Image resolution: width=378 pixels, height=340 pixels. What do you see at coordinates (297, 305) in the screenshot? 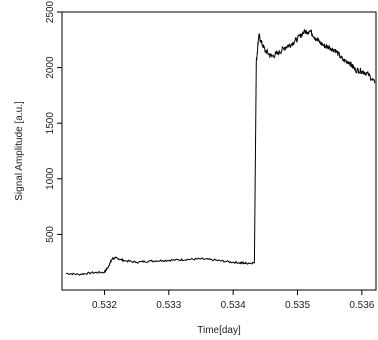
I see `x-tick-label: 0.535` at bounding box center [297, 305].